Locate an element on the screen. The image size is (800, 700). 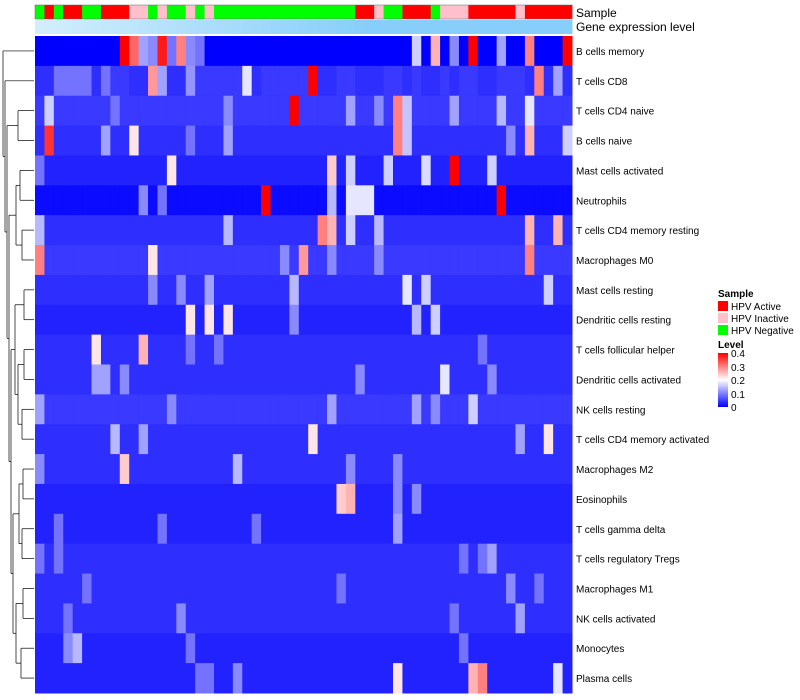
row-label: Mast cells resting is located at coordinates (614, 291).